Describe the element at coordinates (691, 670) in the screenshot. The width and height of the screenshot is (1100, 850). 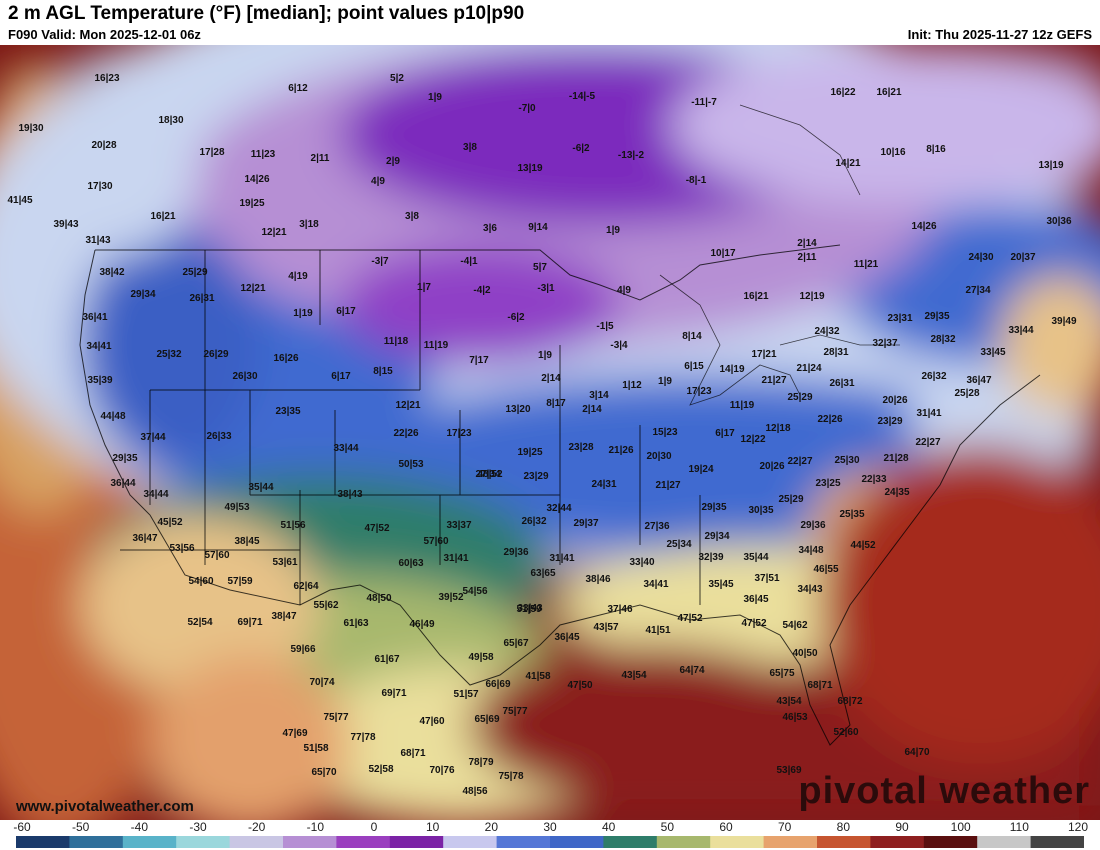
I see `point-value-label: 64|74` at that location.